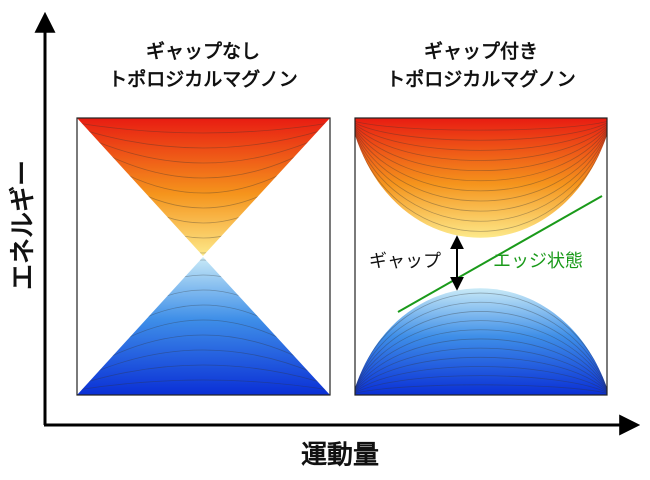 The height and width of the screenshot is (480, 650). I want to click on edge-state-line, so click(500, 254).